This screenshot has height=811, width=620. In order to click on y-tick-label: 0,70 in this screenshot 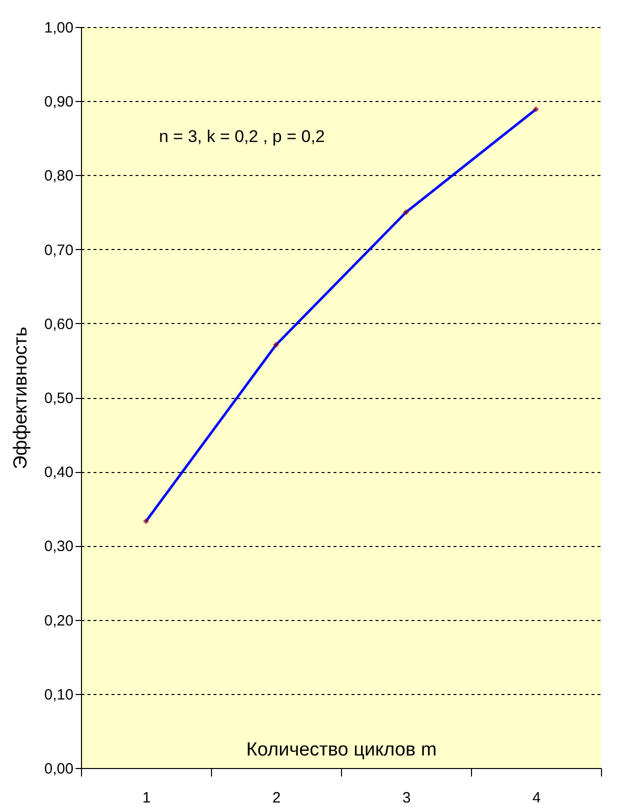, I will do `click(59, 250)`.